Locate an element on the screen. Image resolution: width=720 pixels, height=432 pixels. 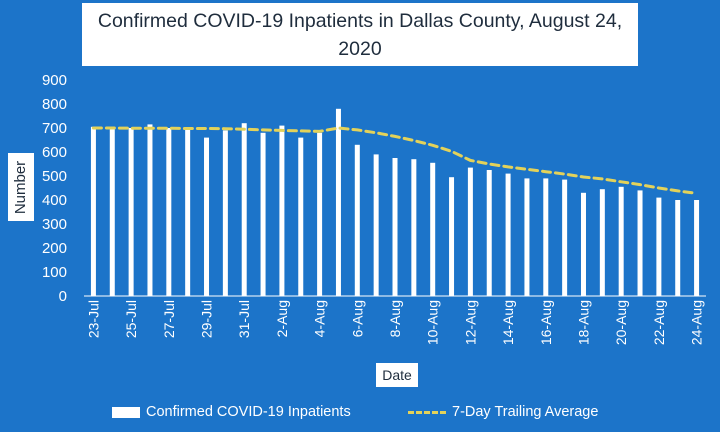
x-tick-label: 4-Aug is located at coordinates (320, 318).